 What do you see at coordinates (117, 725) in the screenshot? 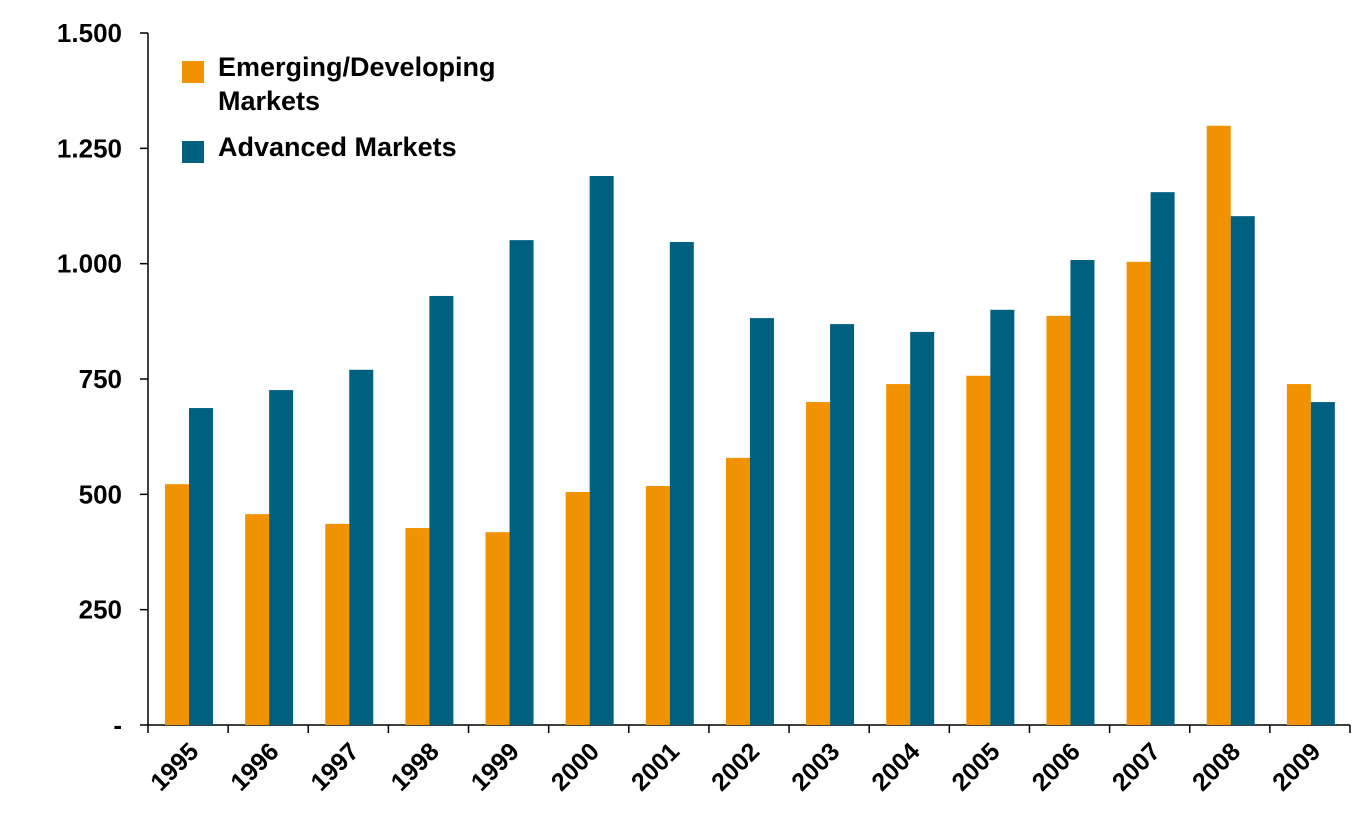
I see `y-tick-label: -` at bounding box center [117, 725].